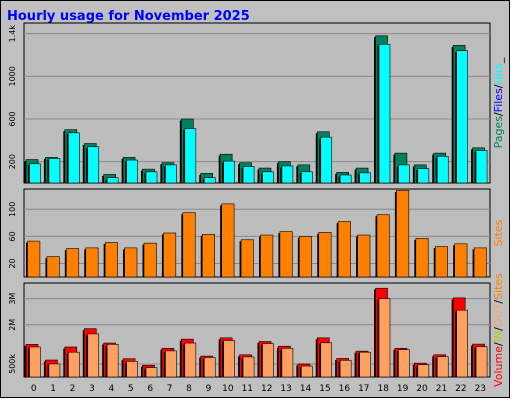 The width and height of the screenshot is (512, 400). Describe the element at coordinates (12, 209) in the screenshot. I see `y-tick-label-sites-2: 100` at that location.